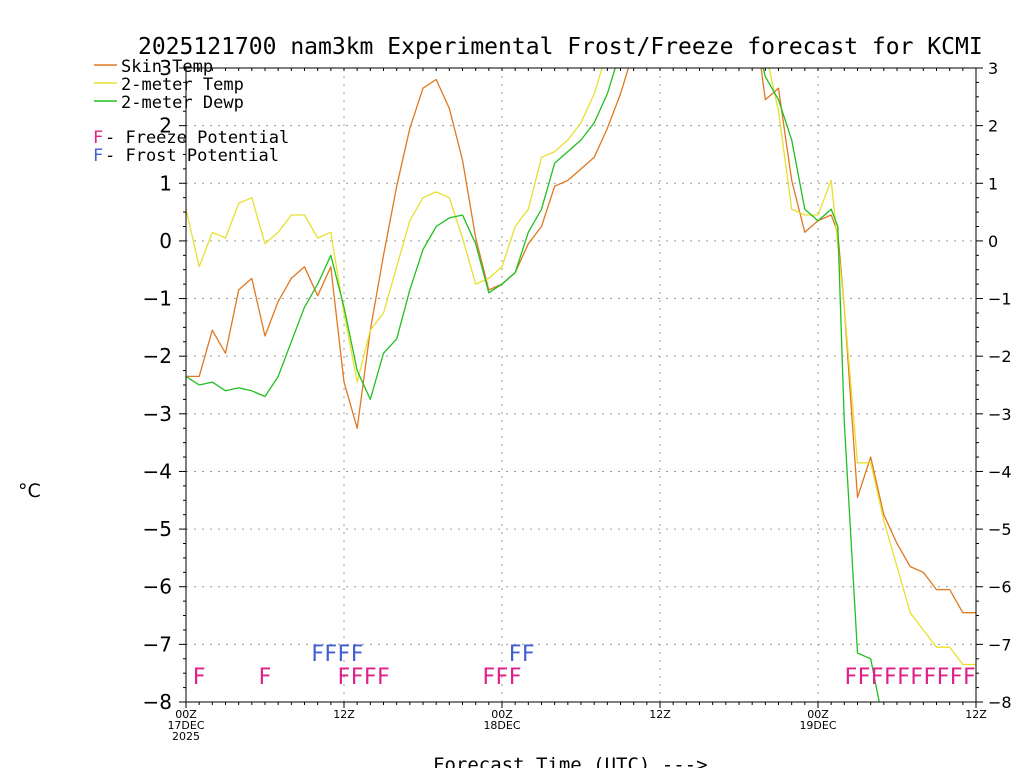 The image size is (1024, 768). What do you see at coordinates (584, 666) in the screenshot?
I see `frost-freeze-markers: F F F F F F F F F F F F F F F F F F FF F F F F F` at bounding box center [584, 666].